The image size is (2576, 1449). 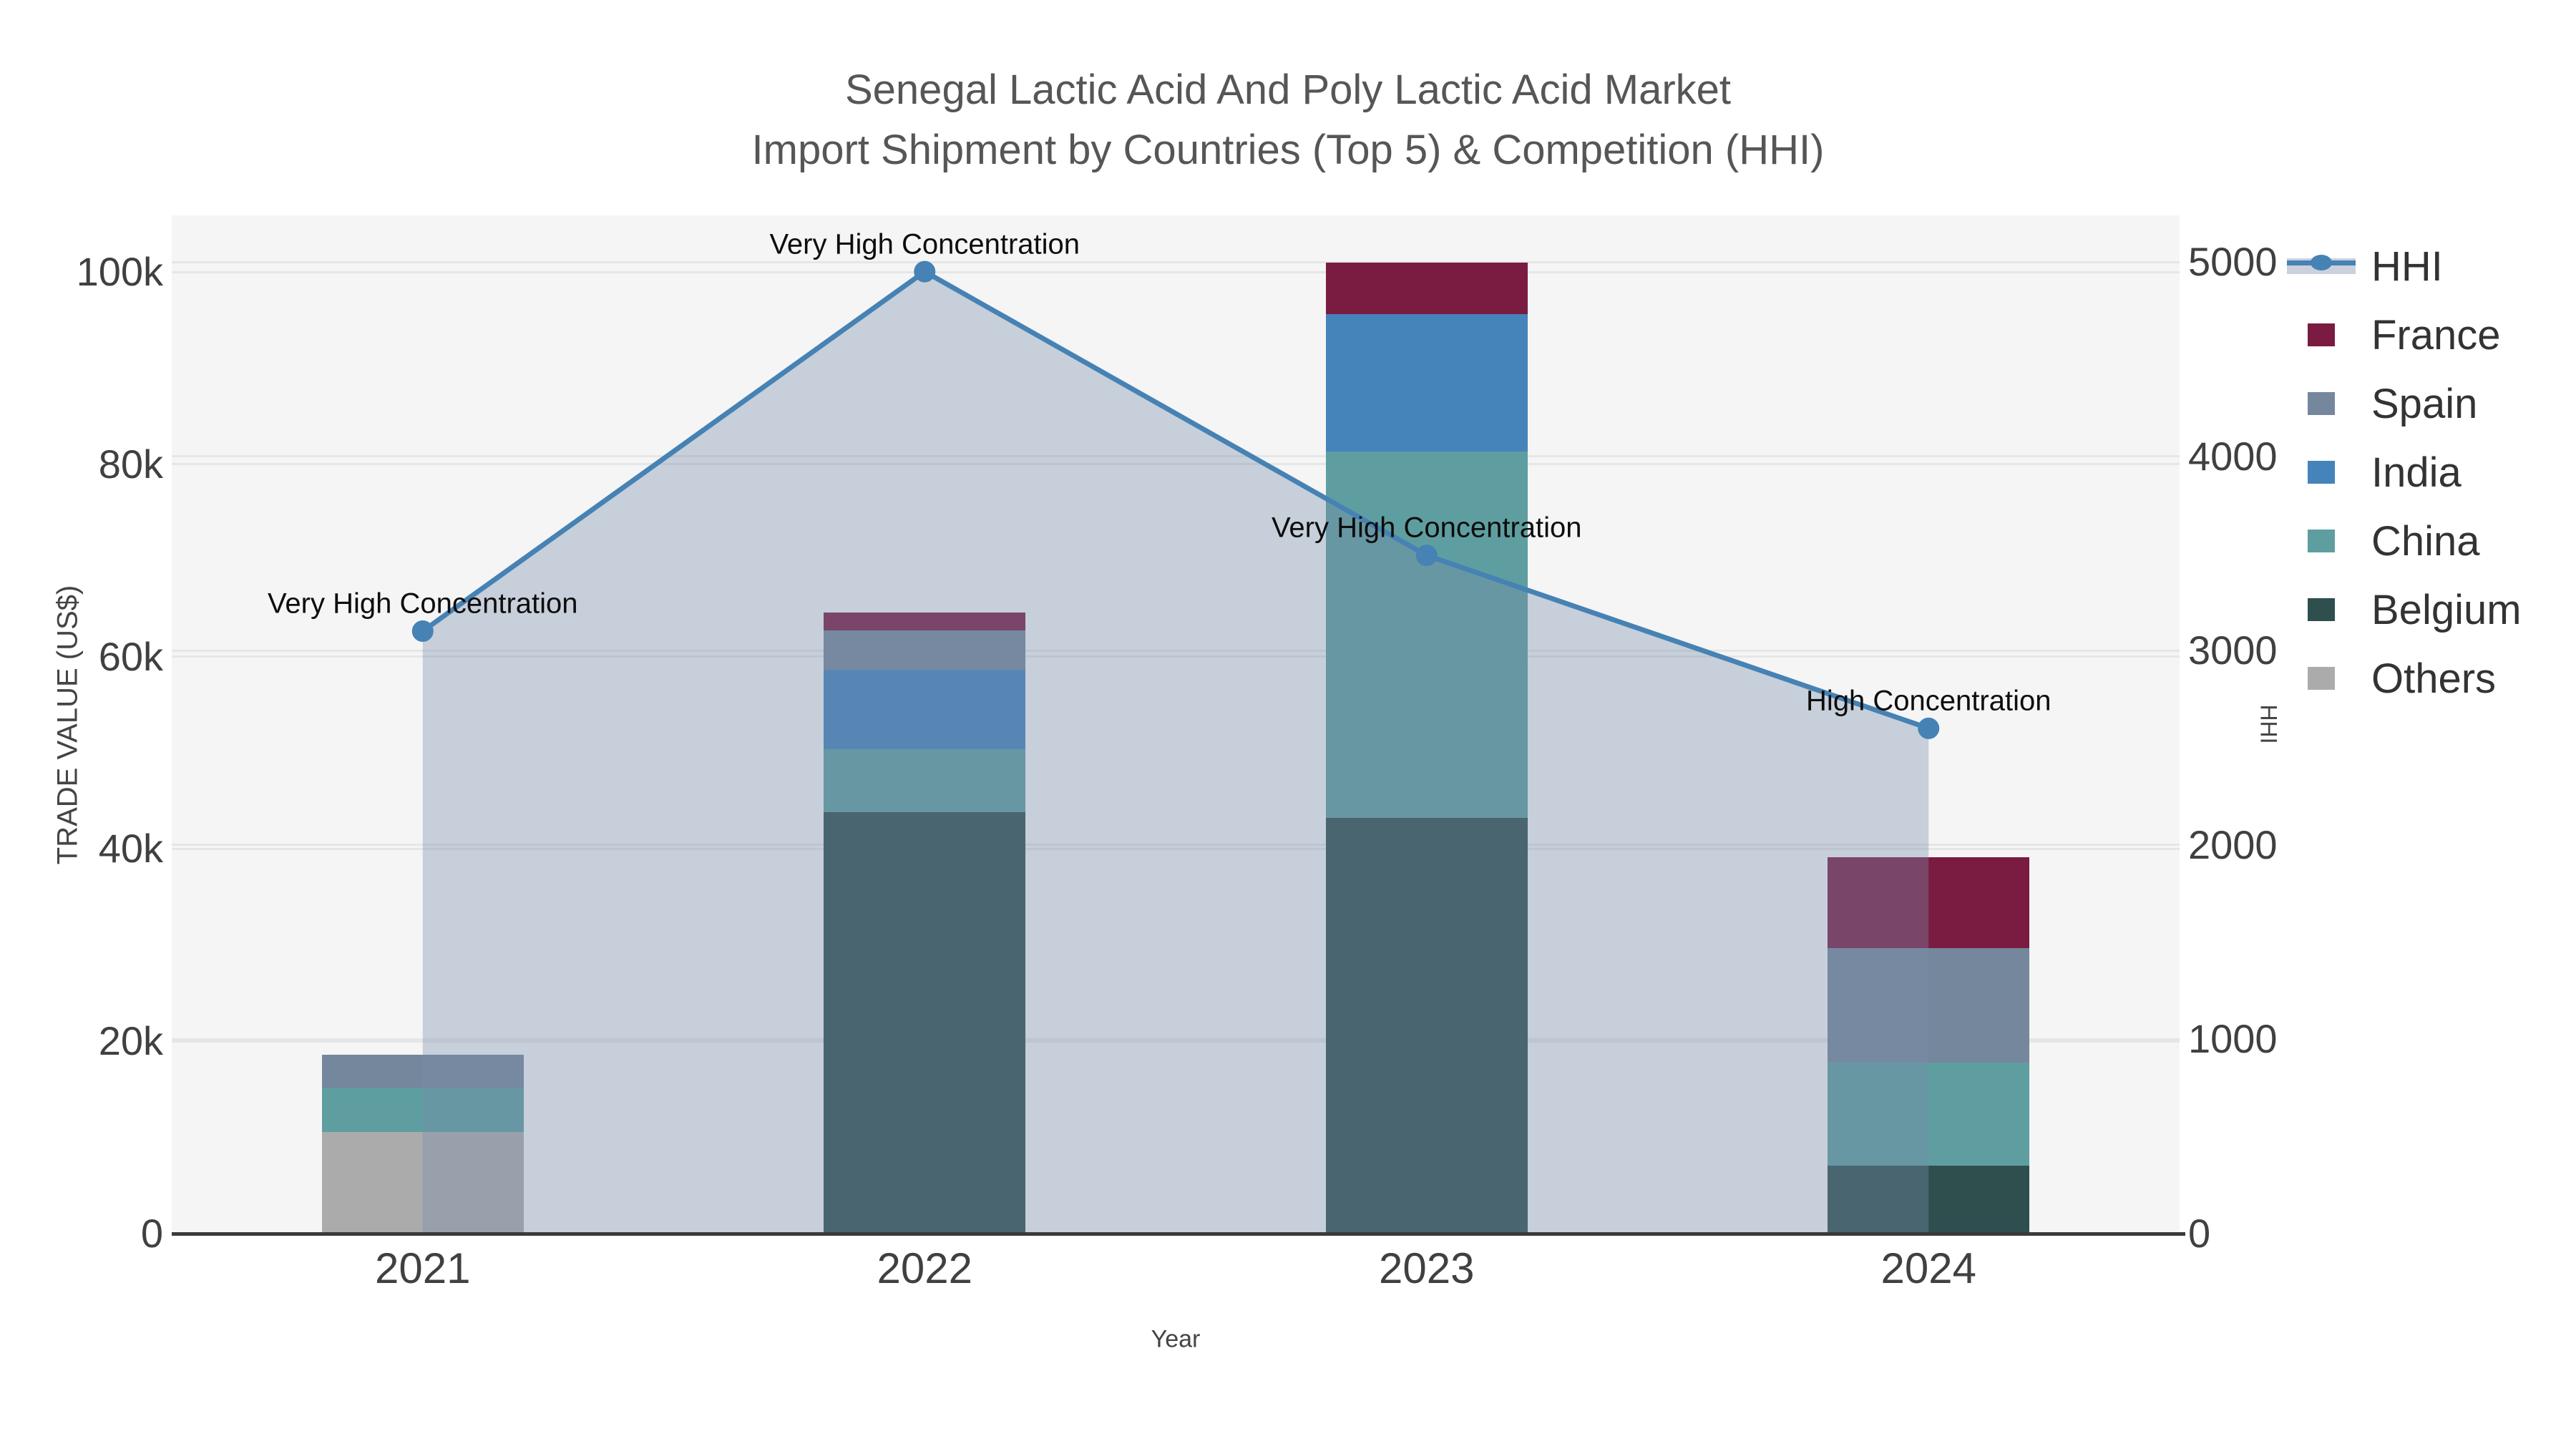 I want to click on y-right-tick-3000: 3000, so click(x=2233, y=650).